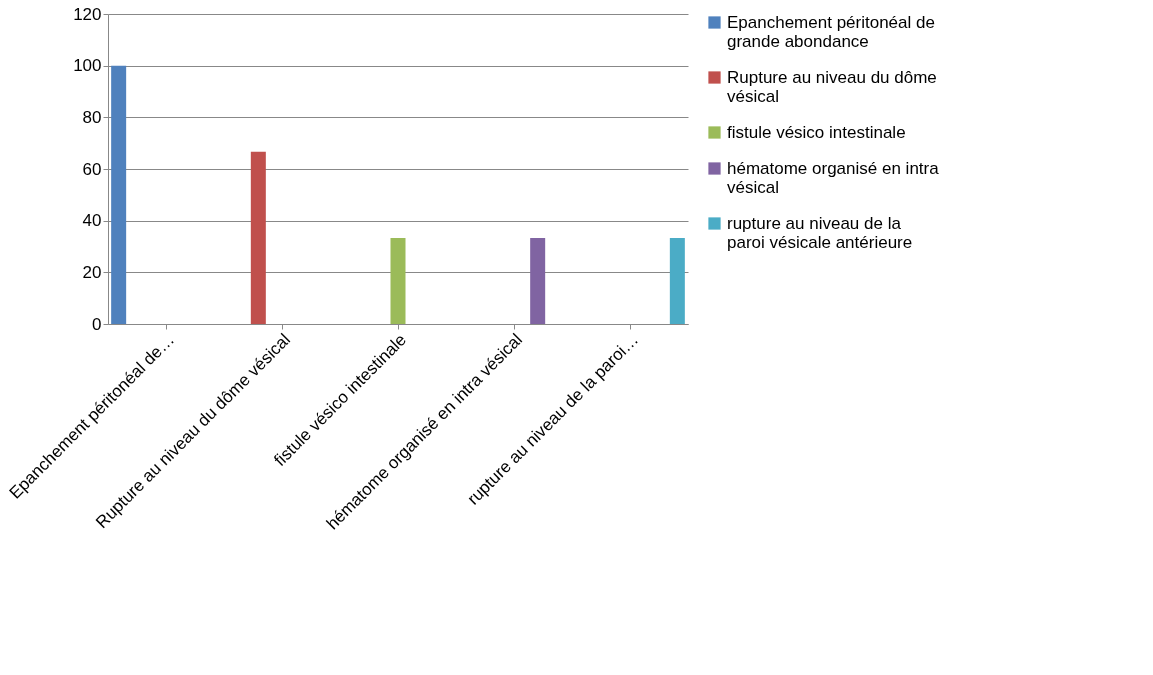 This screenshot has width=1153, height=675. What do you see at coordinates (87, 66) in the screenshot?
I see `y-tick-label: 100` at bounding box center [87, 66].